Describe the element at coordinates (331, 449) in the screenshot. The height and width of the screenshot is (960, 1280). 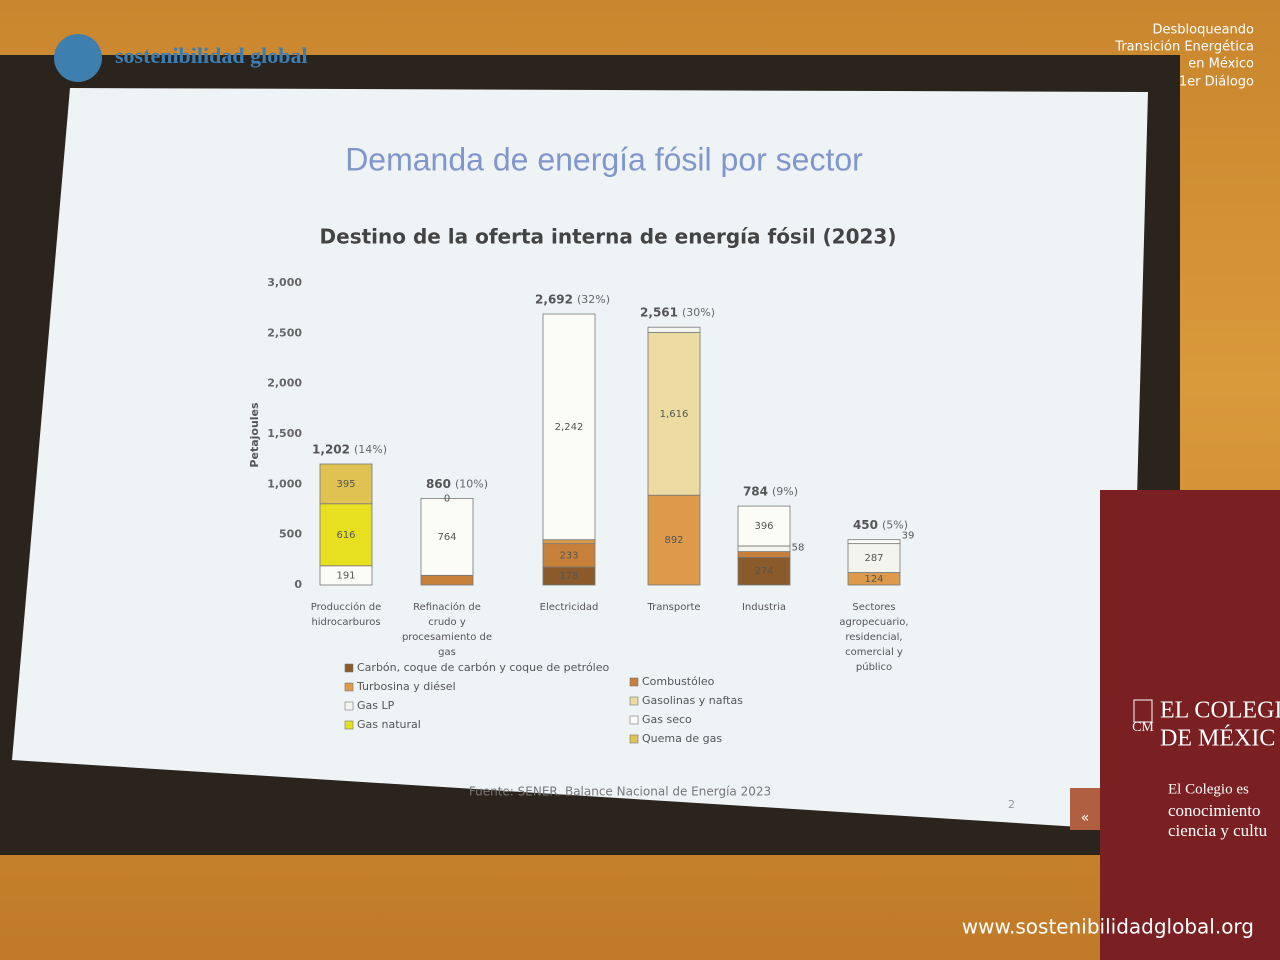
I see `total-label: 1,202` at that location.